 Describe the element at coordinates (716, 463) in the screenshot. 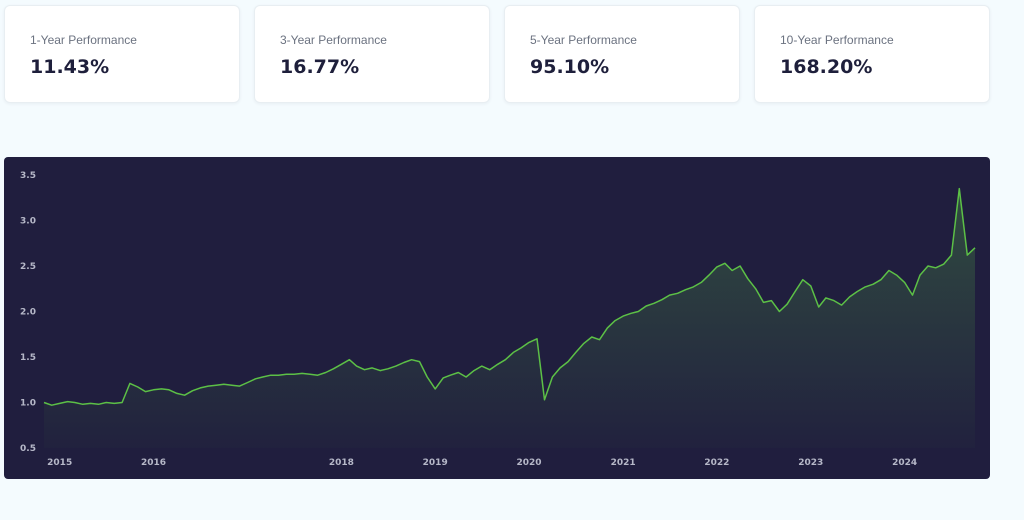

I see `x-tick-label: 2022` at that location.